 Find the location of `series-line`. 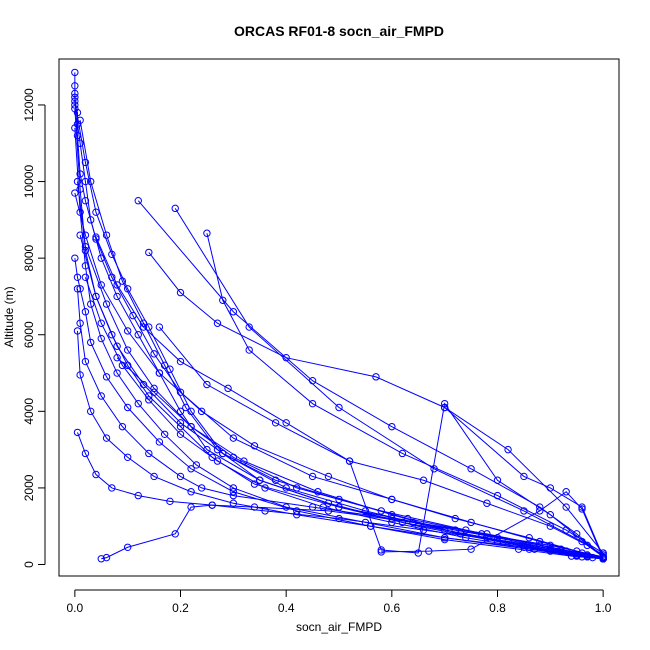

series-line is located at coordinates (492, 525).